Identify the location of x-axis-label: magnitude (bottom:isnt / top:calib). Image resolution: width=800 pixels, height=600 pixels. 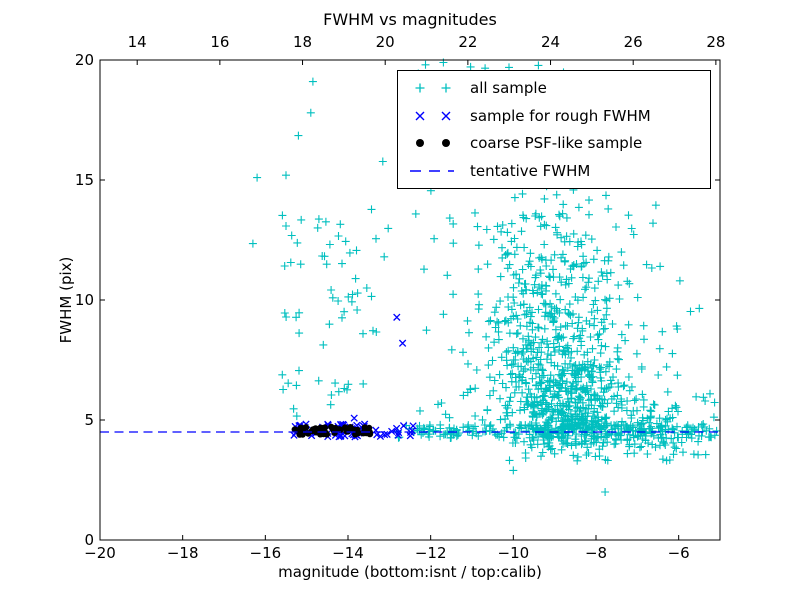
(410, 572).